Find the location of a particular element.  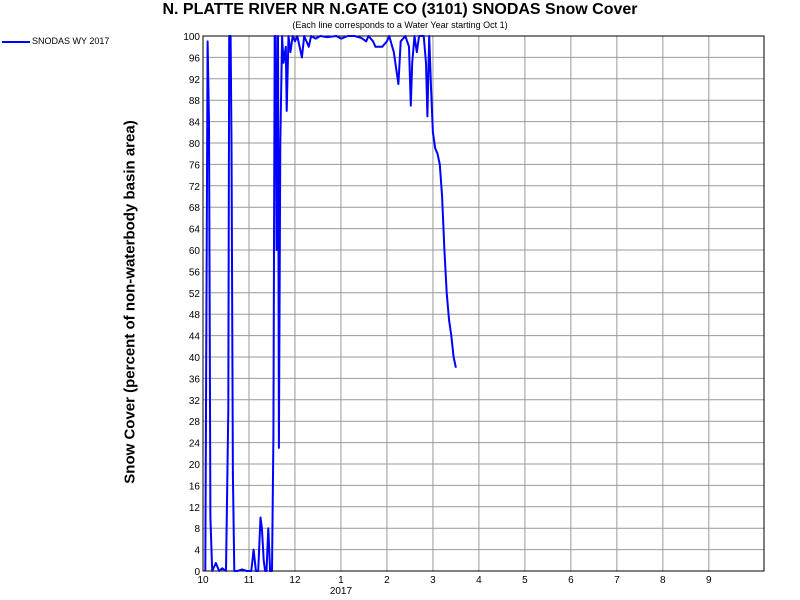

y-tick-label: 32 is located at coordinates (195, 401).